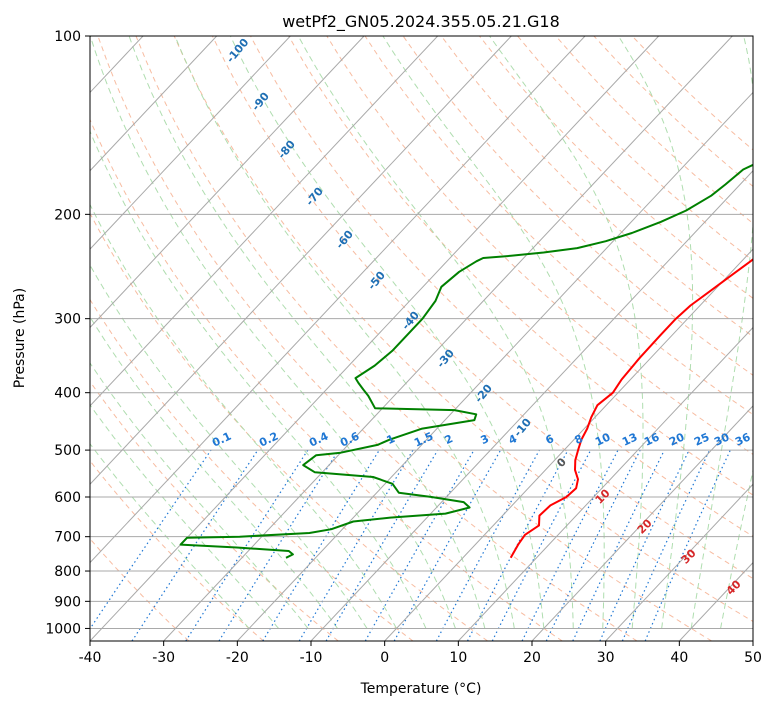  I want to click on x-axis-ticks: -40 -30 -20 -10 0 10 20 30 40 50, so click(420, 653).